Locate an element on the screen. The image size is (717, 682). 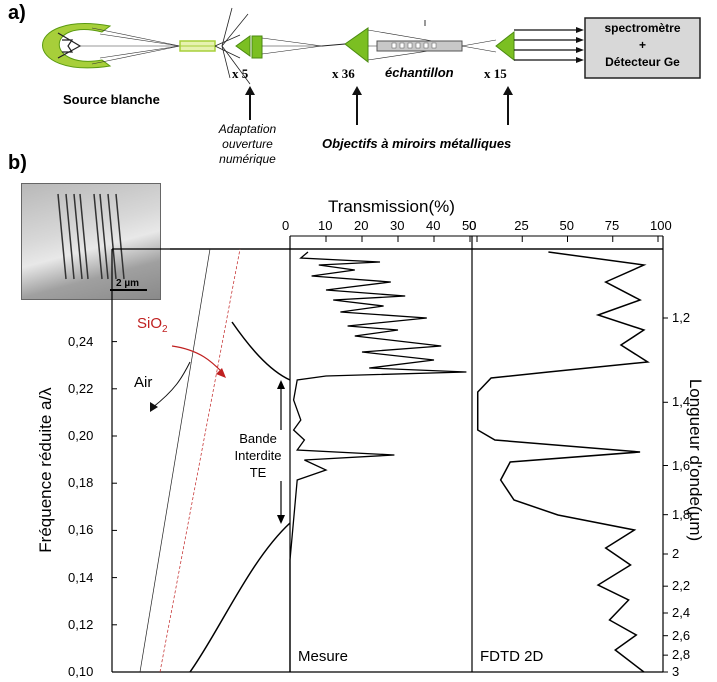
mesure-label: Mesure is located at coordinates (323, 656).